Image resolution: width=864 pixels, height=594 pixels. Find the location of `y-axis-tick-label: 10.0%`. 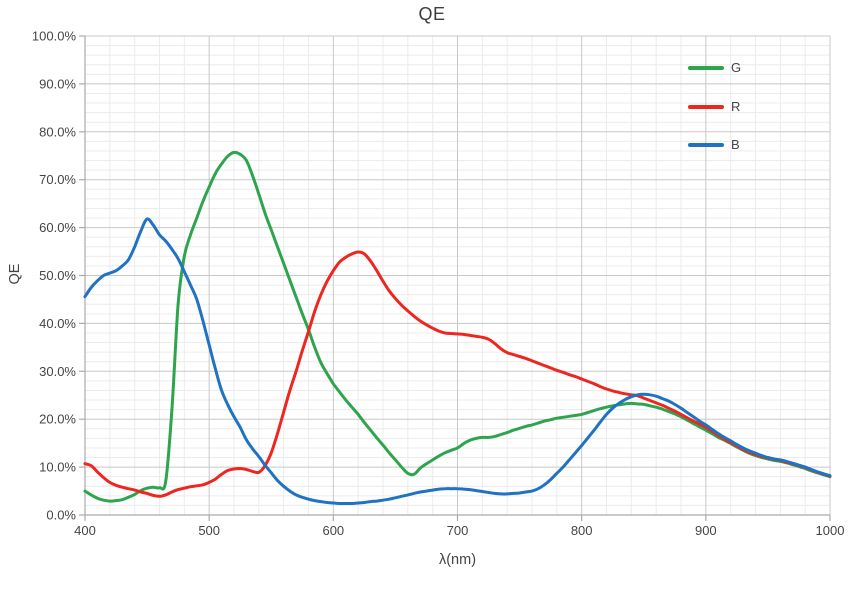

y-axis-tick-label: 10.0% is located at coordinates (57, 467).